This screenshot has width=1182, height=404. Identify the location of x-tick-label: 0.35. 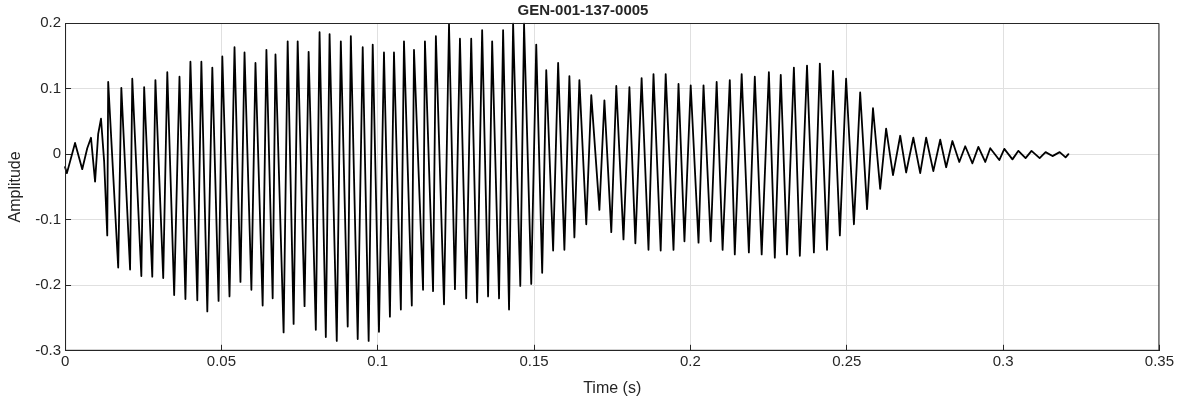
(1159, 360).